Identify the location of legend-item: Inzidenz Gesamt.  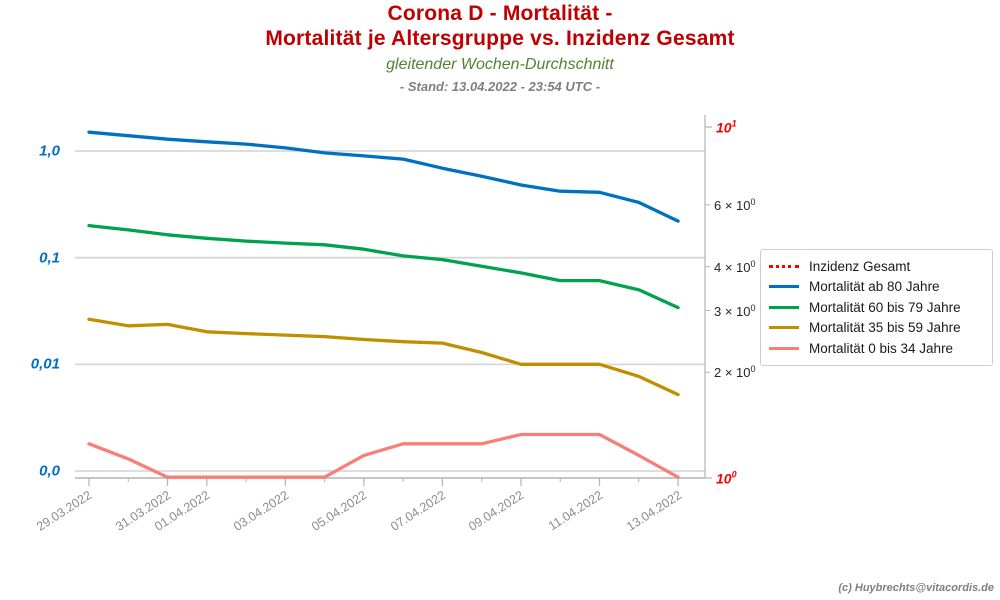
(876, 266).